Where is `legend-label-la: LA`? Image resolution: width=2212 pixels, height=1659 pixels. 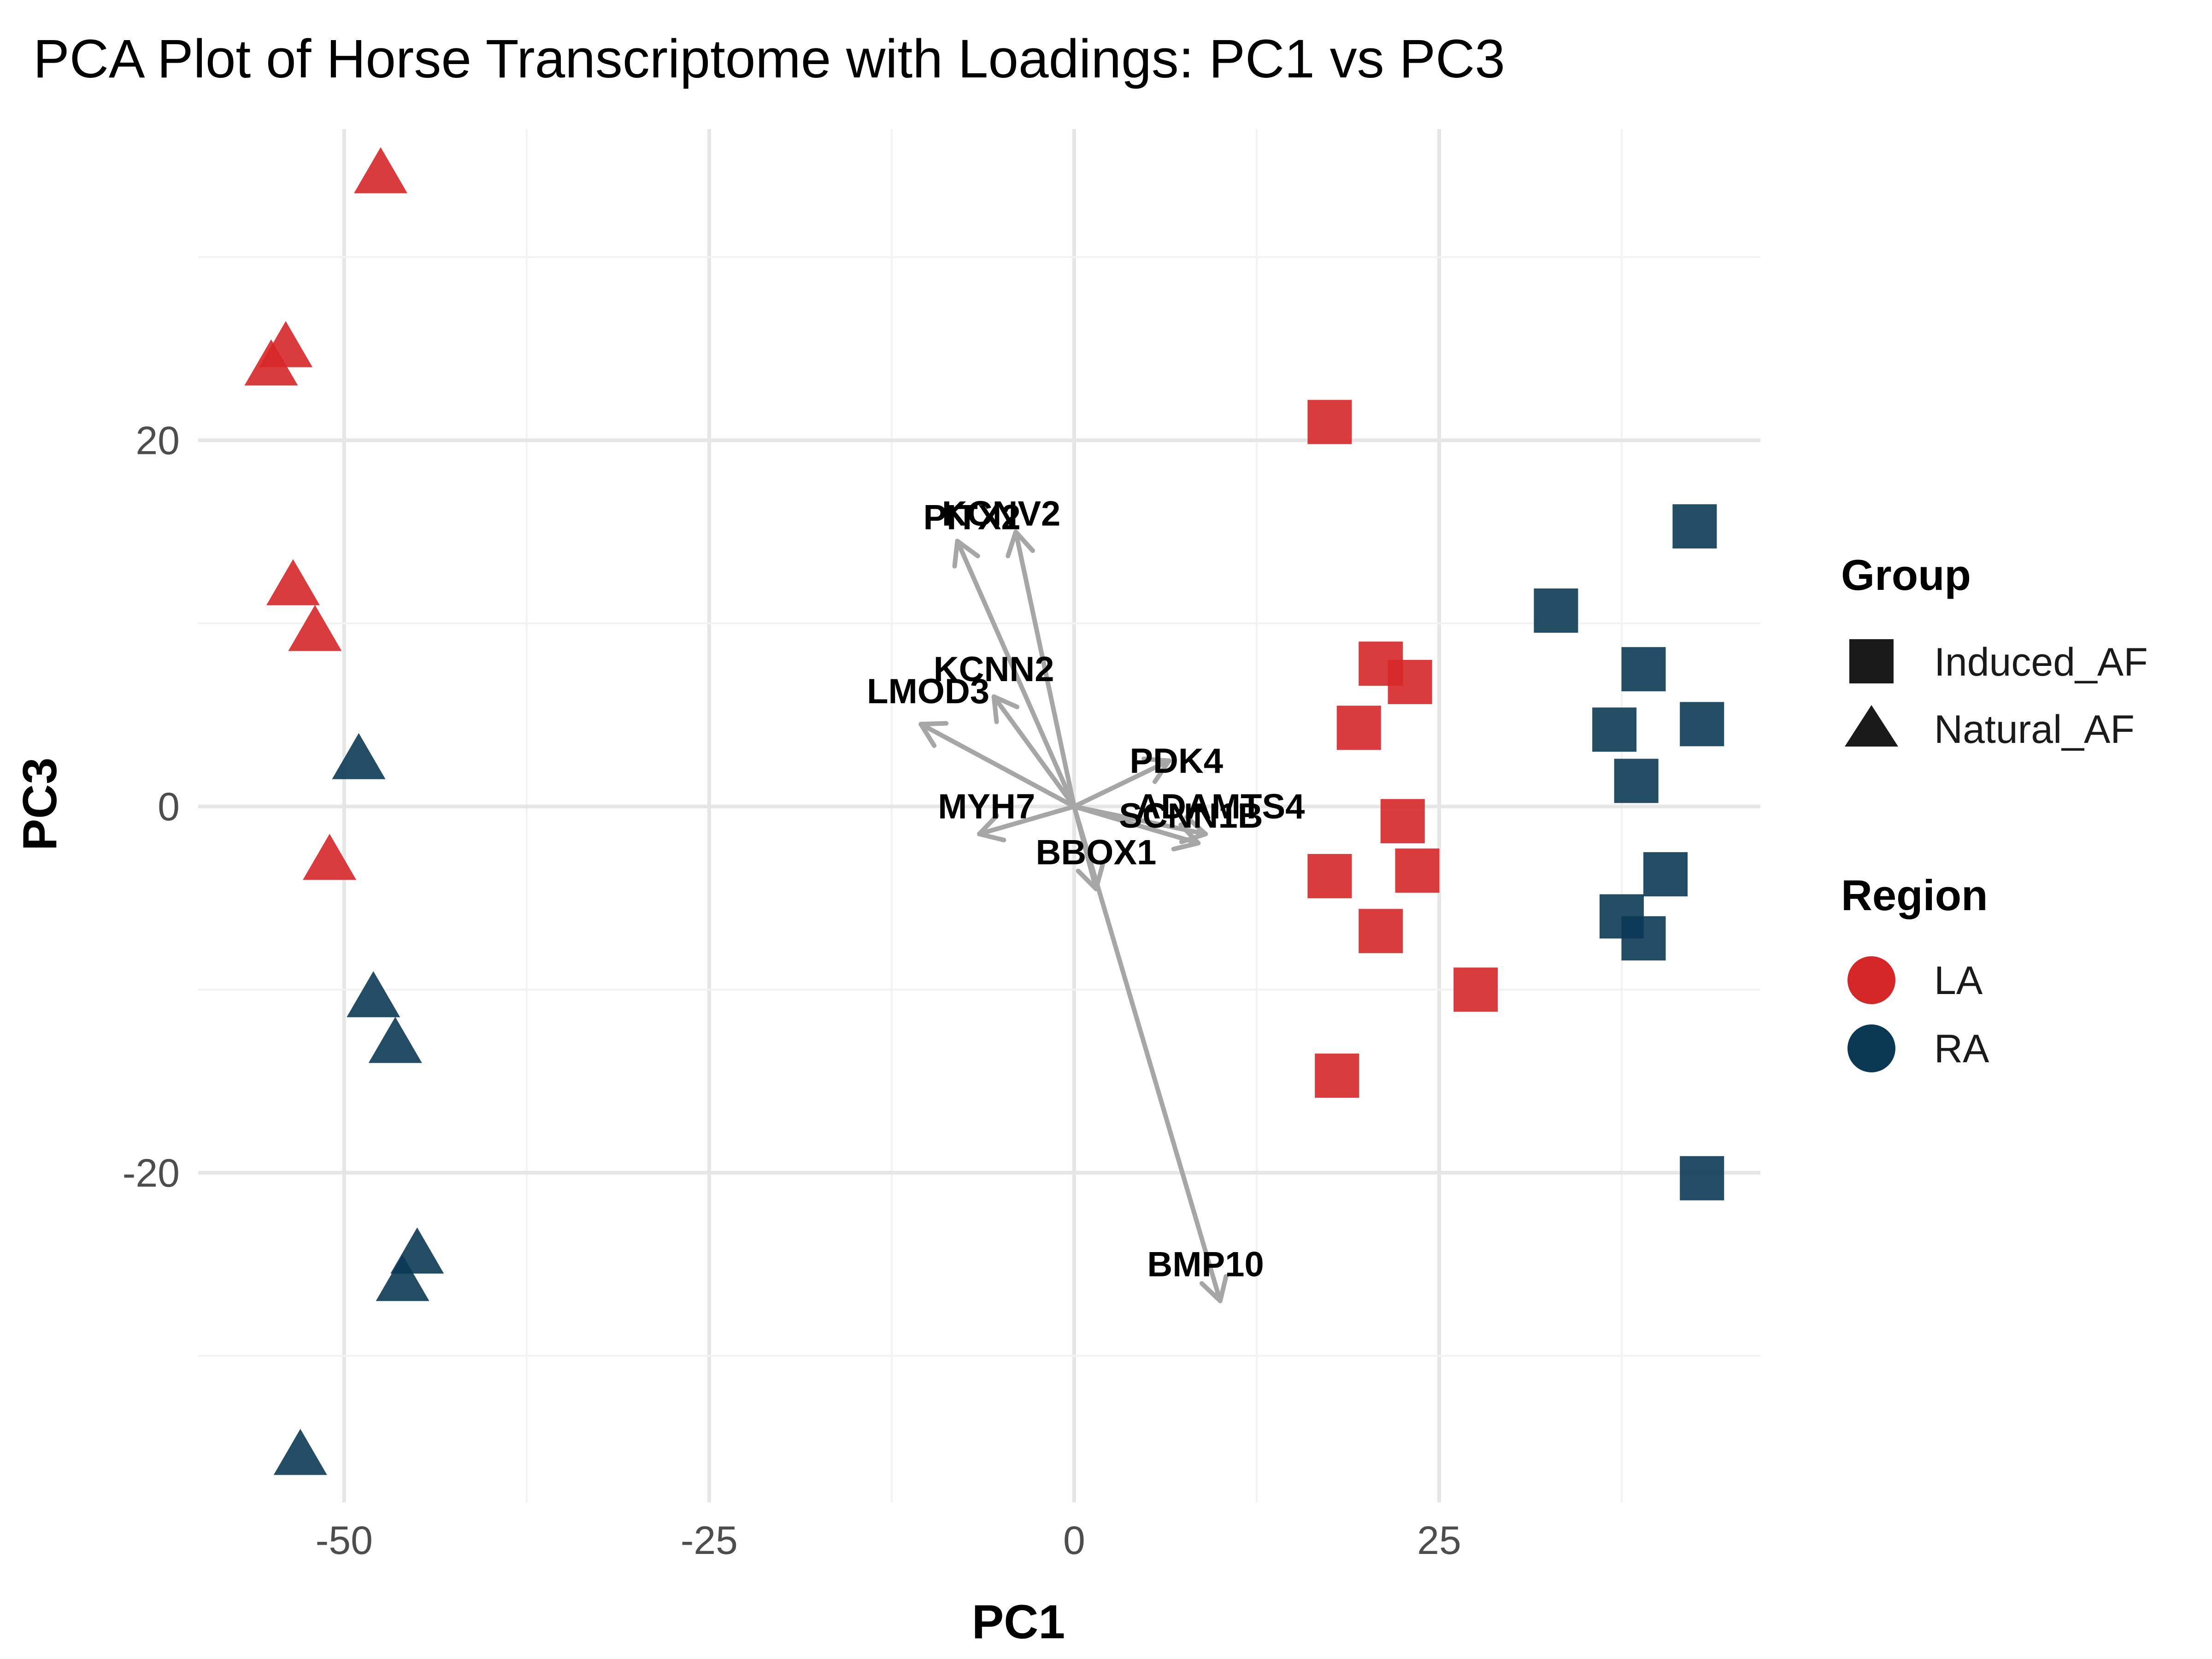 legend-label-la: LA is located at coordinates (1958, 981).